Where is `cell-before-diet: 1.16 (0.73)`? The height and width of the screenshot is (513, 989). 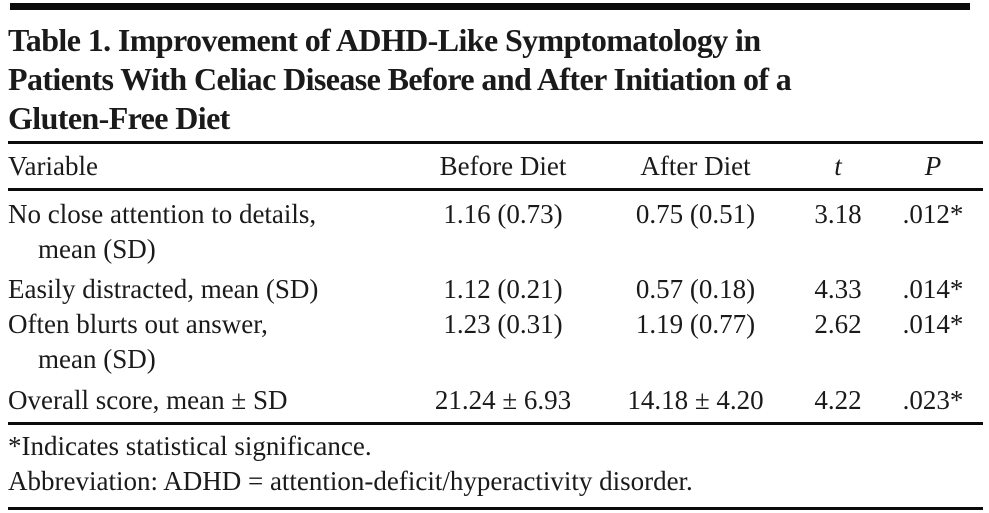 cell-before-diet: 1.16 (0.73) is located at coordinates (503, 214).